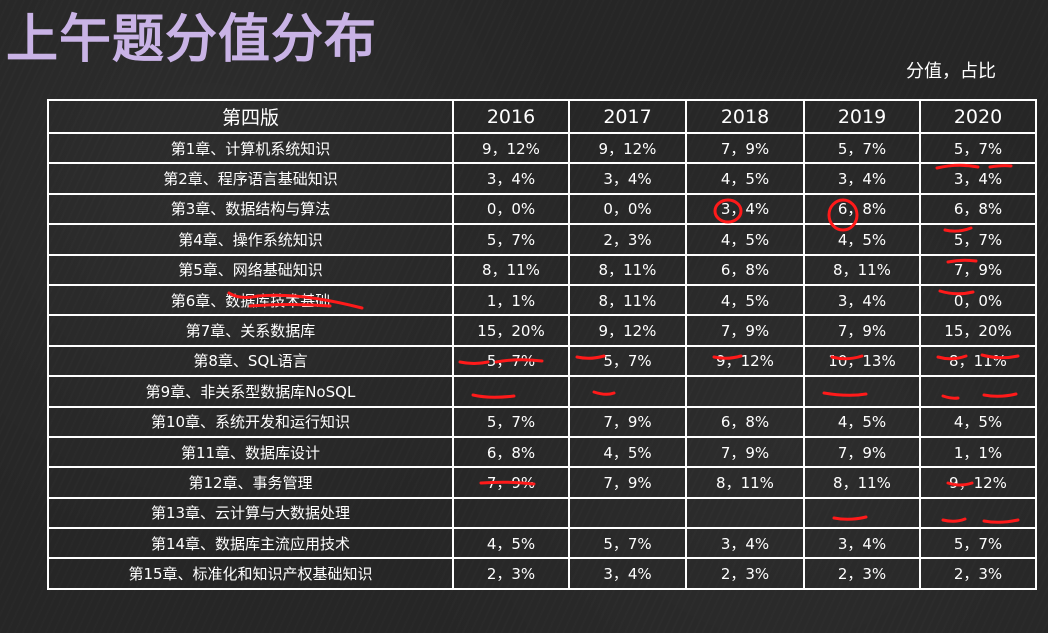  What do you see at coordinates (745, 573) in the screenshot?
I see `value-cell-2018: 2，3%` at bounding box center [745, 573].